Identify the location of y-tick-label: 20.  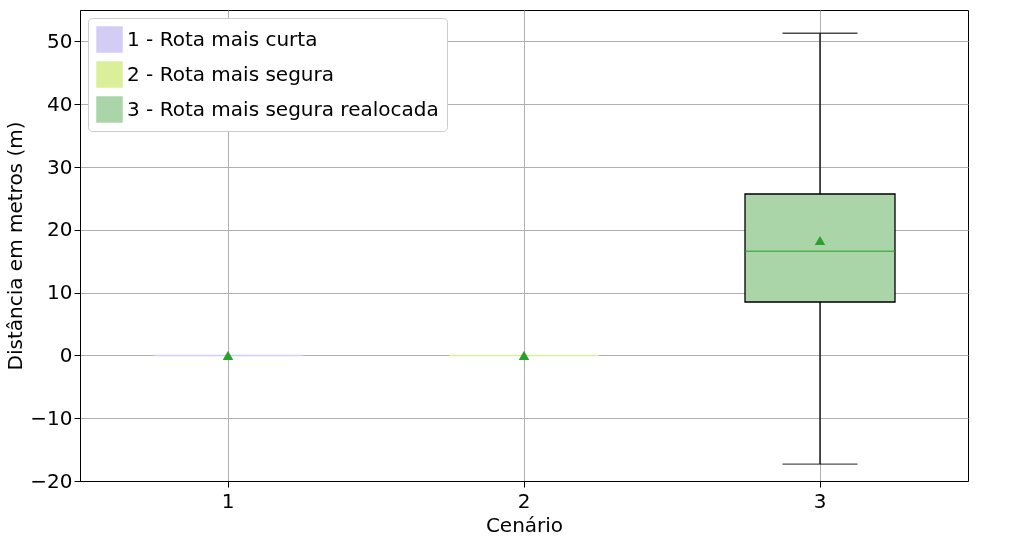
(60, 229).